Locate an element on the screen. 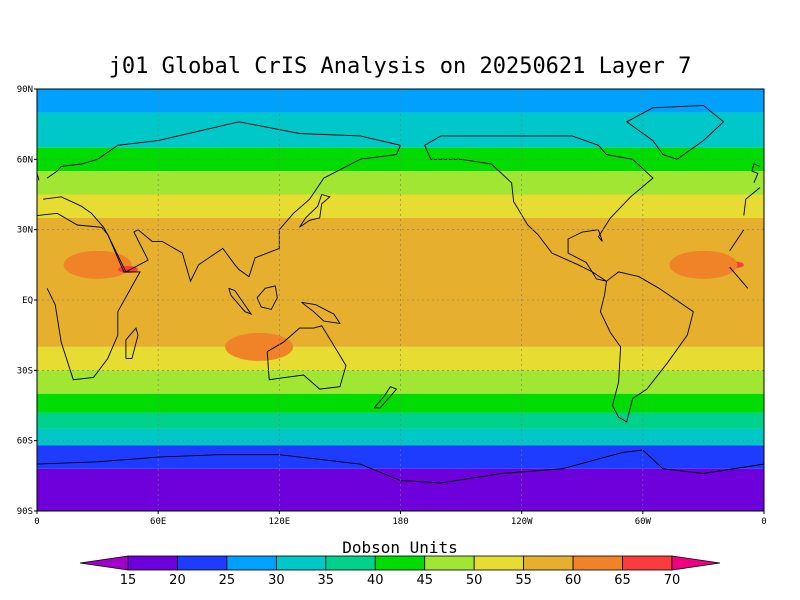 Image resolution: width=800 pixels, height=600 pixels. lon-label: 60W is located at coordinates (643, 522).